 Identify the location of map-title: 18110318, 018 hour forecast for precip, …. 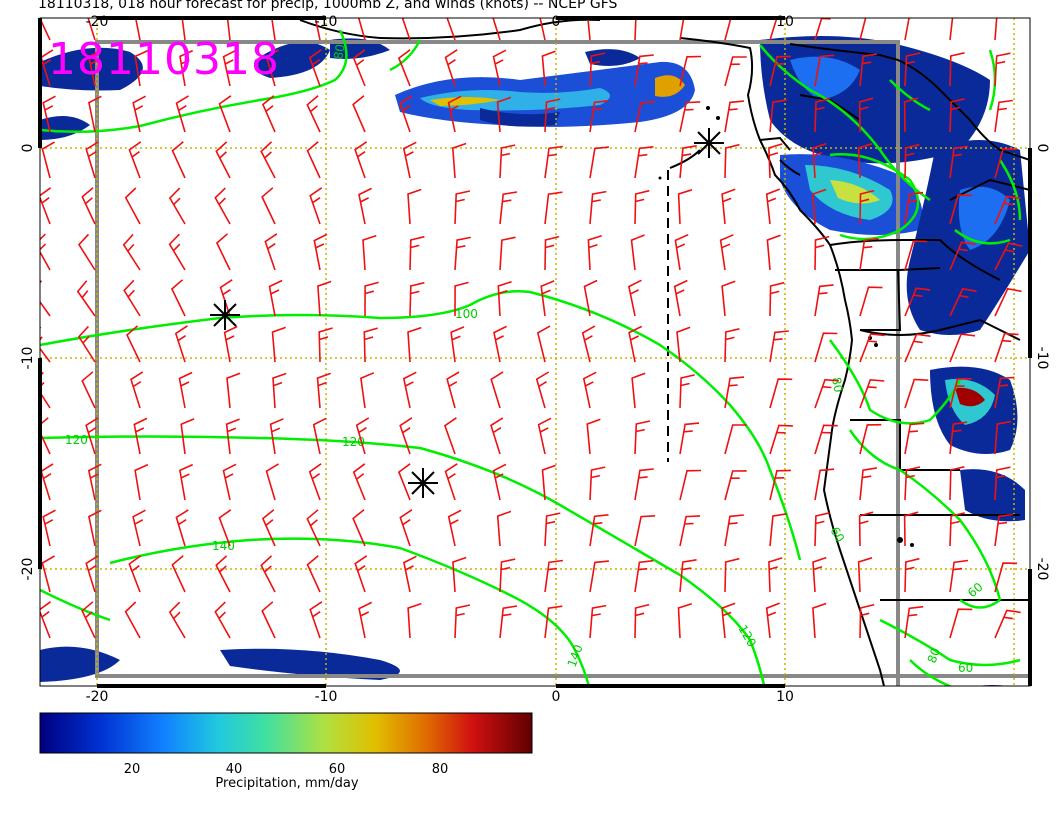
(328, 6).